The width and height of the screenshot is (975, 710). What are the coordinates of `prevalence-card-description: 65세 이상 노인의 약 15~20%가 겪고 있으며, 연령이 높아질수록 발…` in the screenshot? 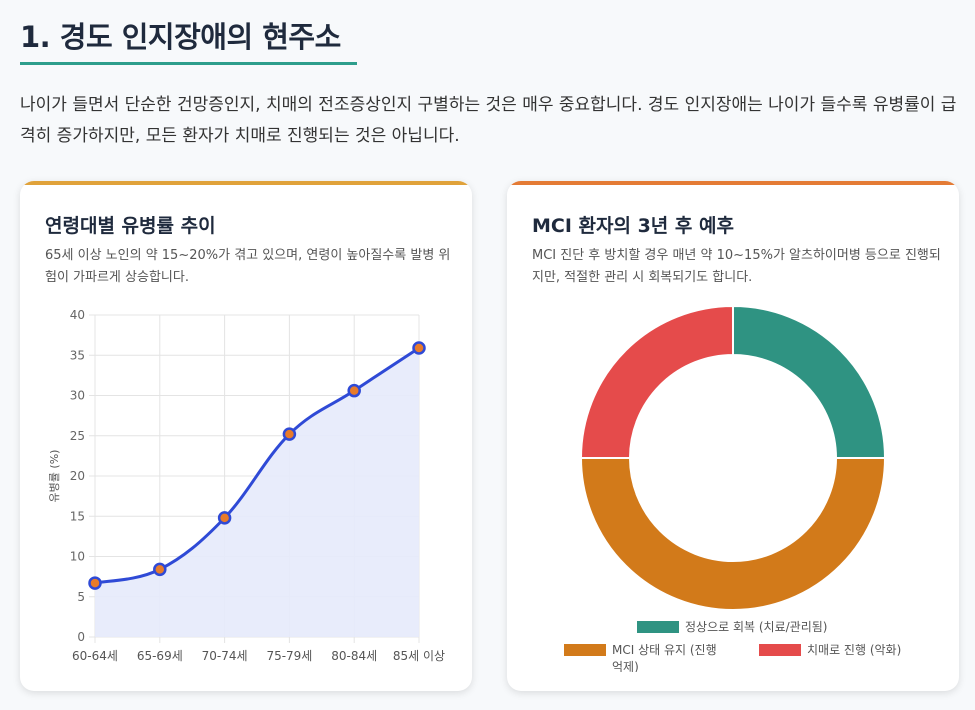 It's located at (248, 266).